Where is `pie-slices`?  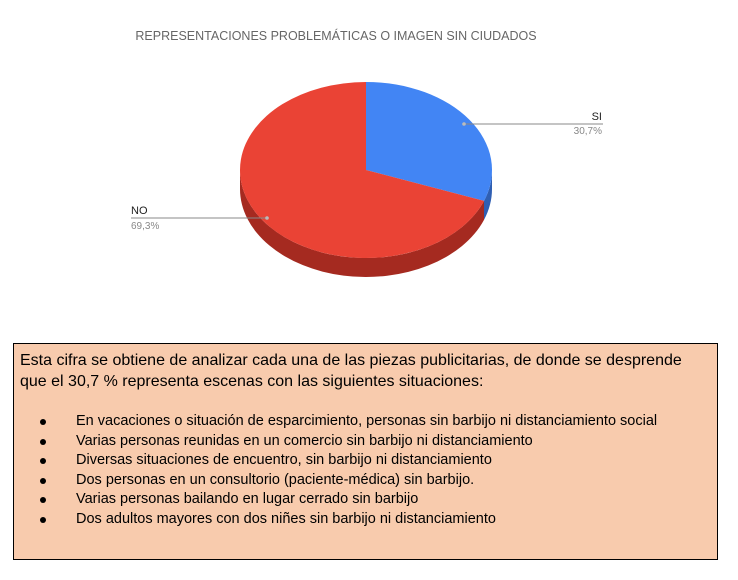 pie-slices is located at coordinates (366, 170).